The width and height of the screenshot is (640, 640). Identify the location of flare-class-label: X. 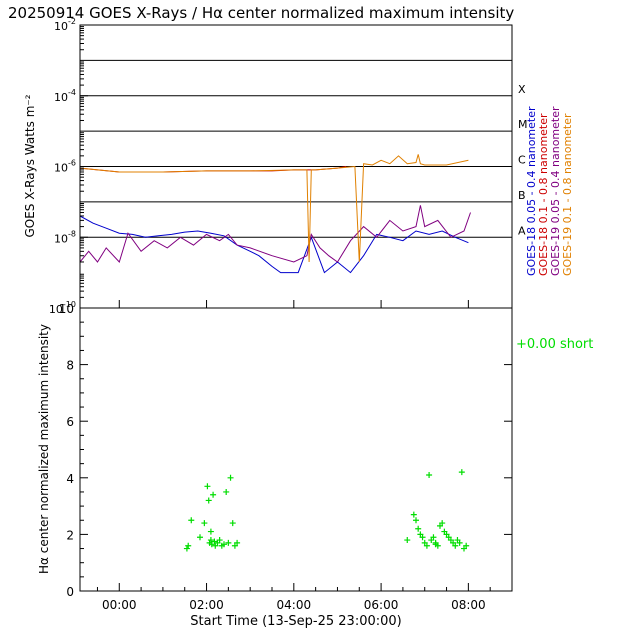
(522, 89).